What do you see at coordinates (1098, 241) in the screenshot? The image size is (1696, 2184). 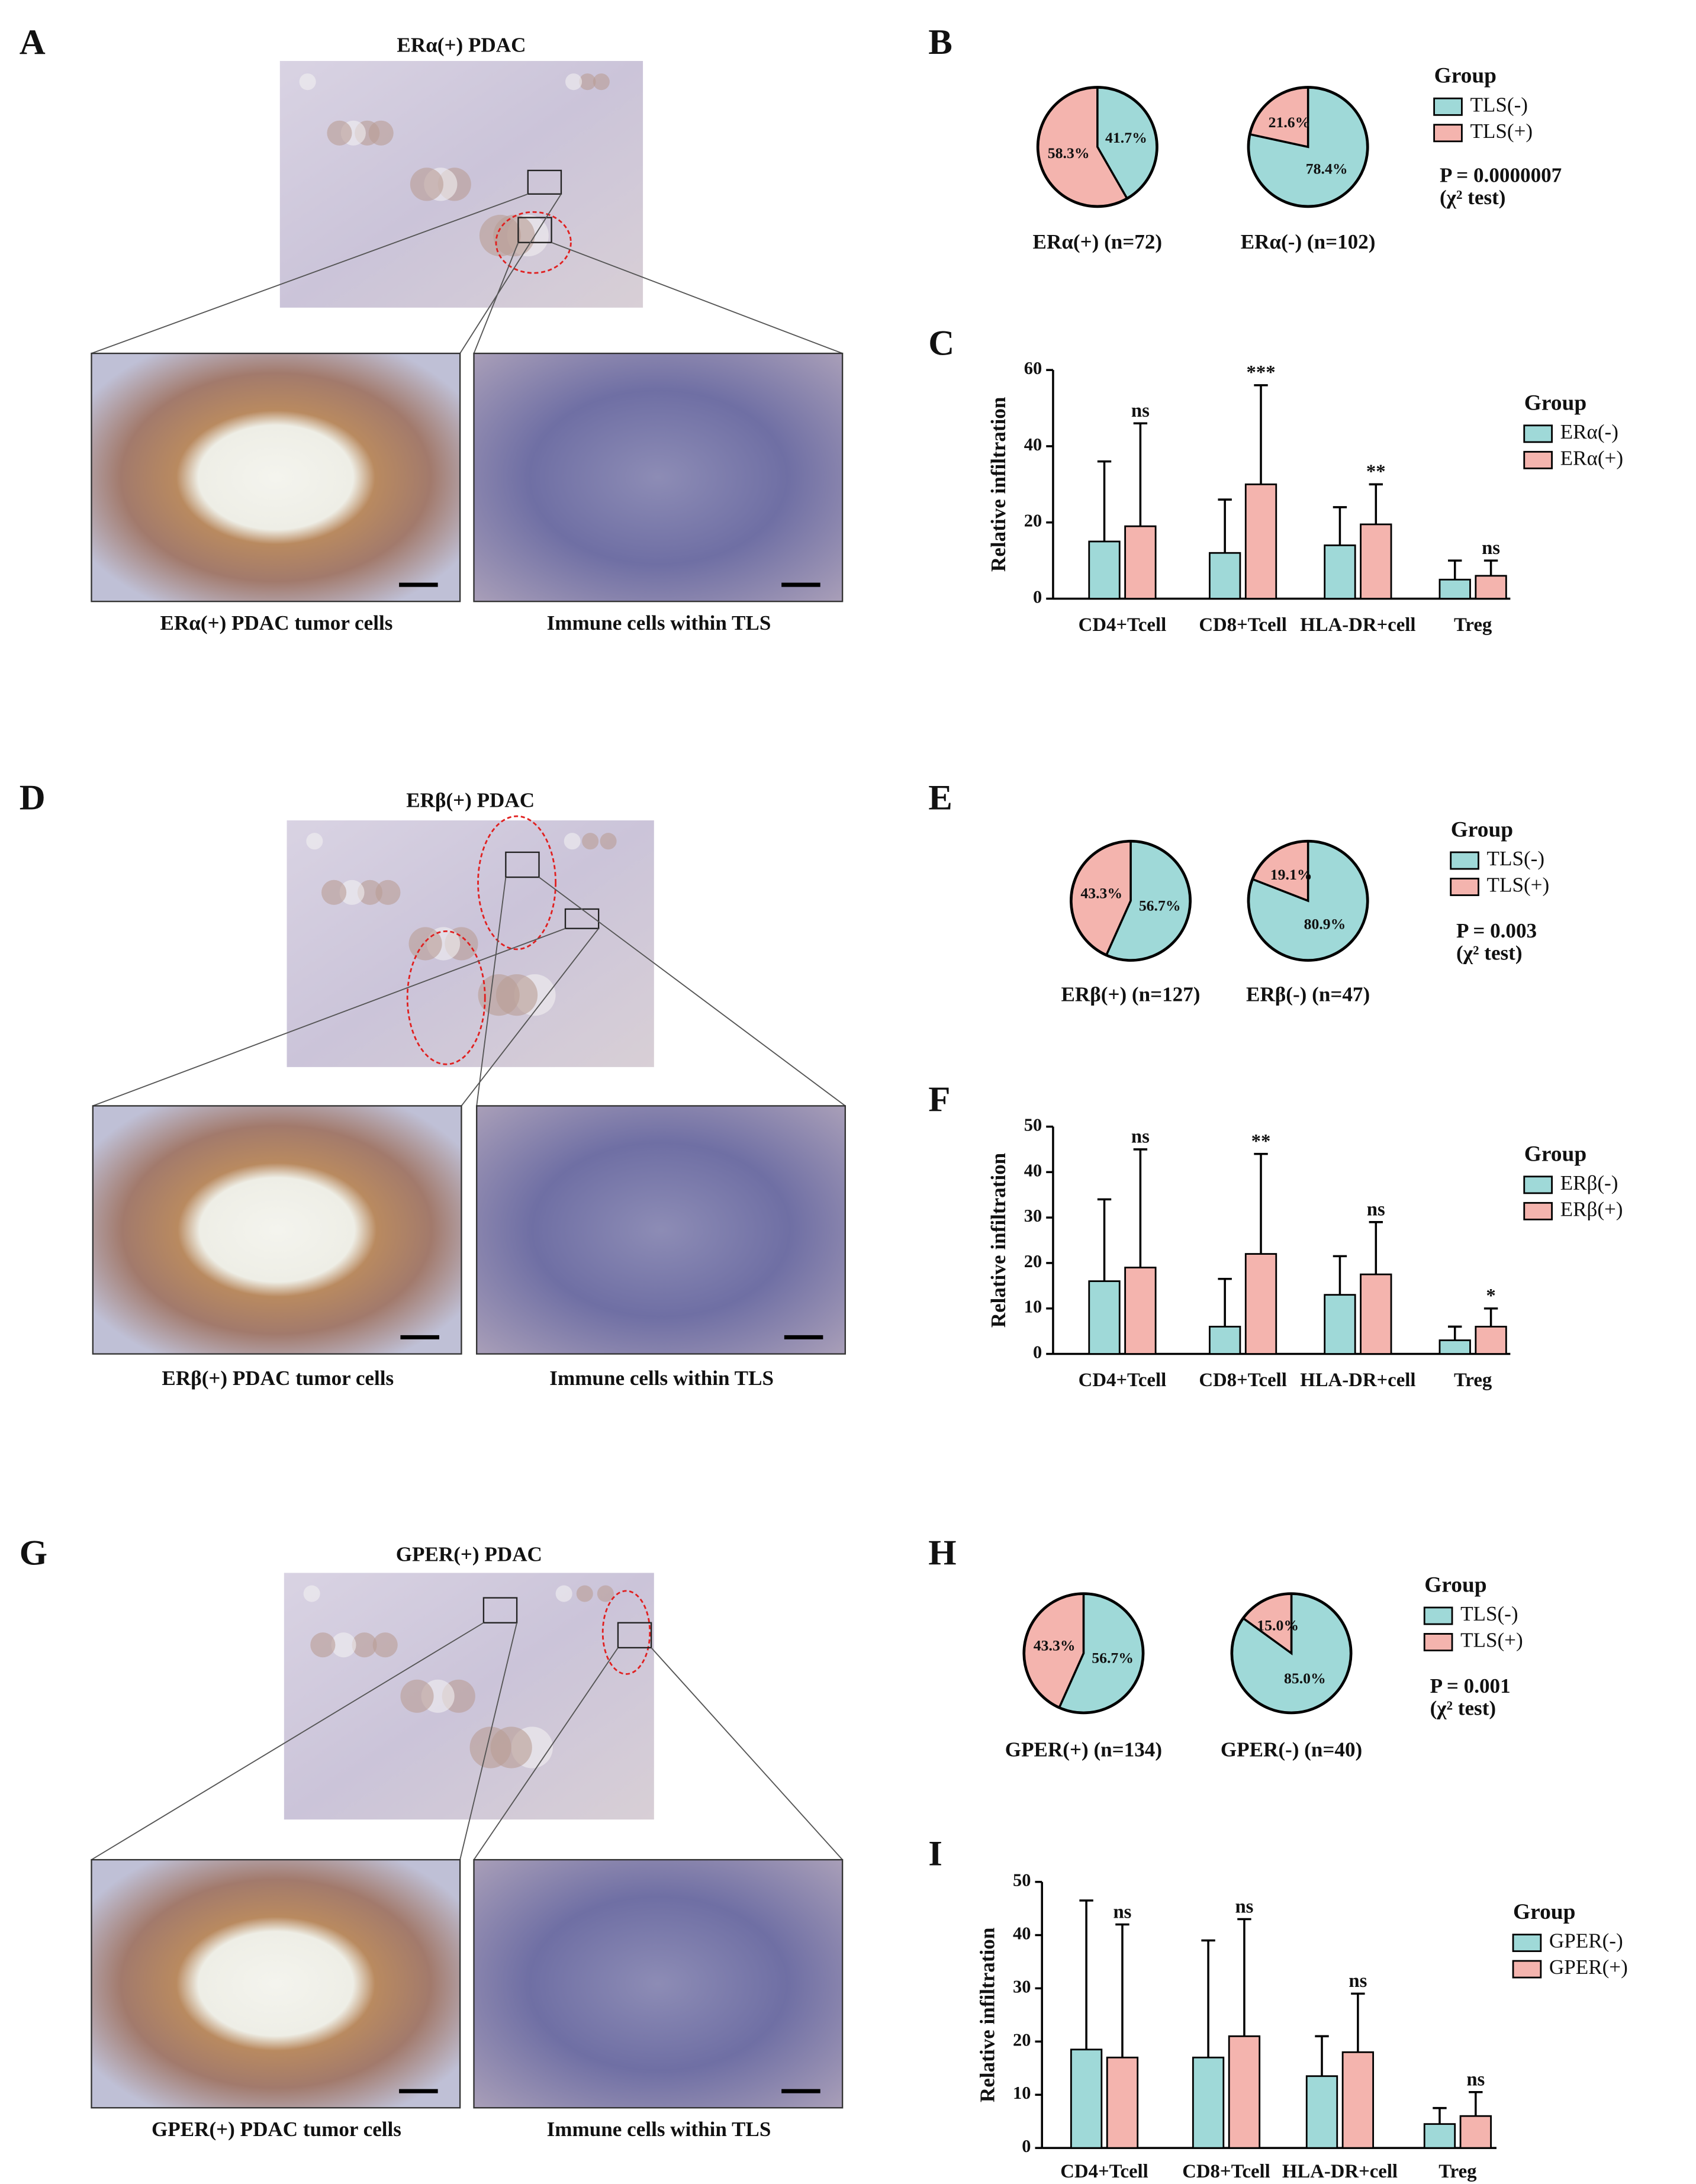 I see `pie-label: ERα(+) (n=72)` at bounding box center [1098, 241].